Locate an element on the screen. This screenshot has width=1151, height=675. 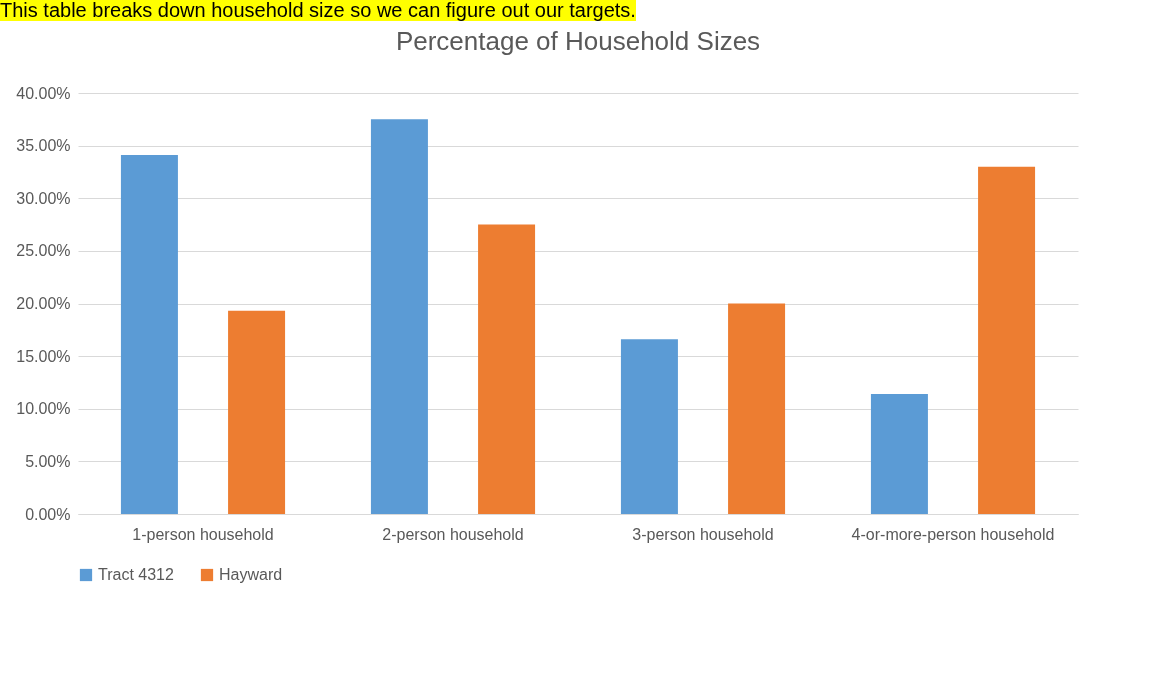
chart-title: Percentage of Household Sizes is located at coordinates (578, 41).